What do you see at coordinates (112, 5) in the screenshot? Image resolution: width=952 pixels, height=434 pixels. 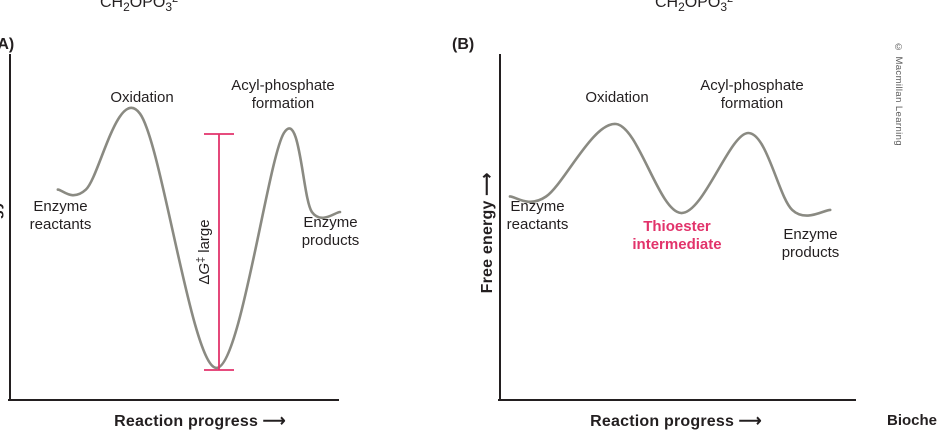 I see `formula-a-text: CH` at bounding box center [112, 5].